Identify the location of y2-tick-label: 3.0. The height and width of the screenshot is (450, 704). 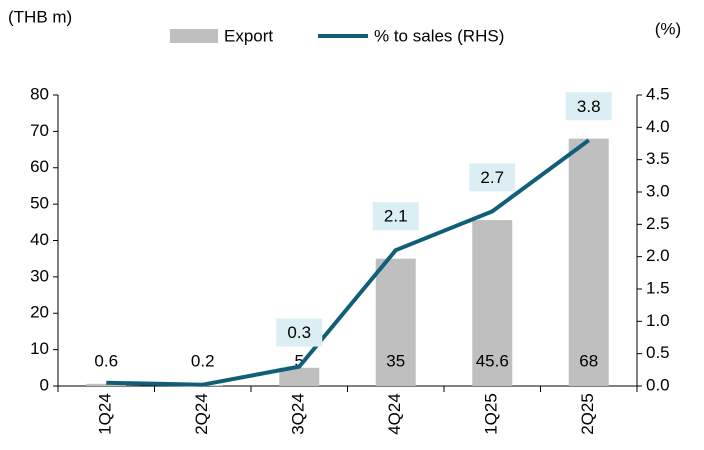
(658, 190).